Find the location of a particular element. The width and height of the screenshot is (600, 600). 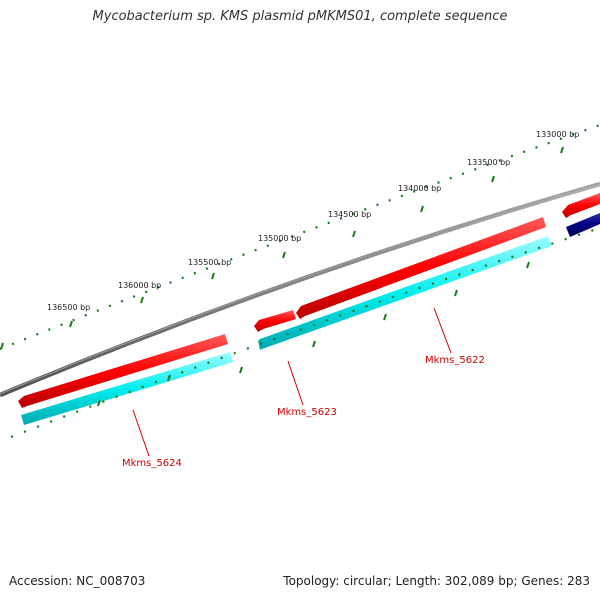

tick-label-133000: 133000 bp is located at coordinates (557, 134).